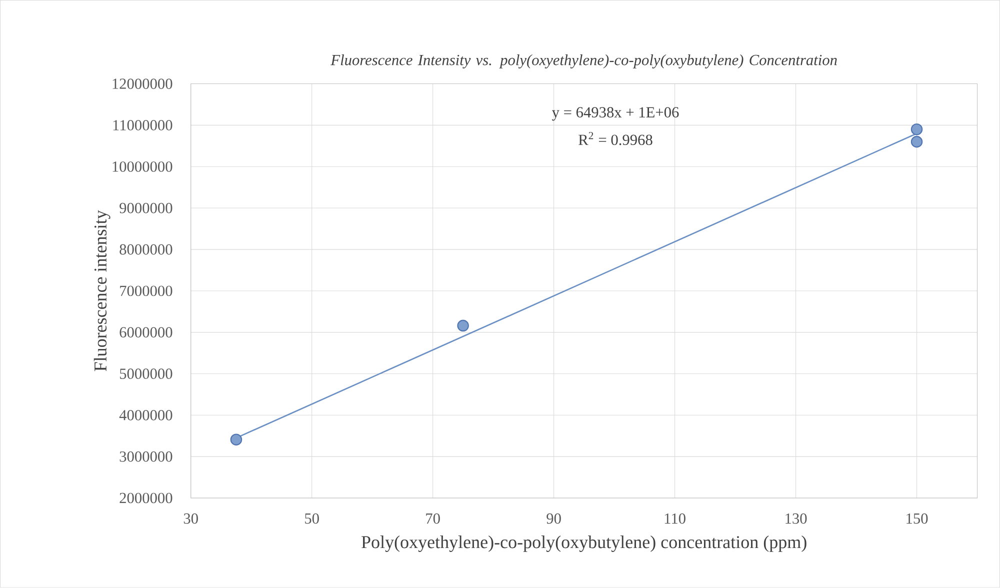  I want to click on y-axis-title: Fluorescence intensity, so click(102, 291).